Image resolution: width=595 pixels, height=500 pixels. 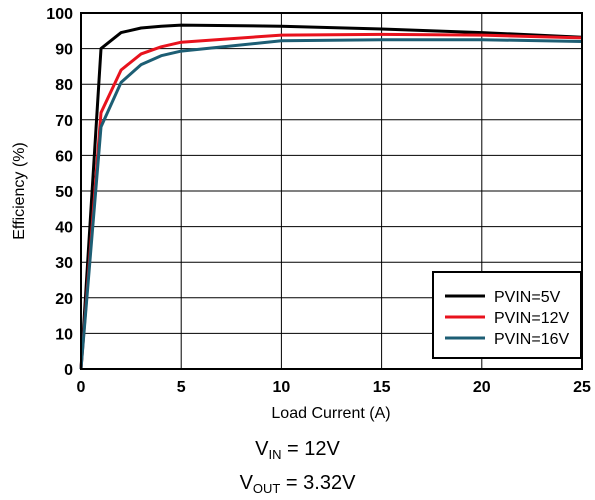 I want to click on vout-caption: VOUT = 3.32V, so click(x=297, y=484).